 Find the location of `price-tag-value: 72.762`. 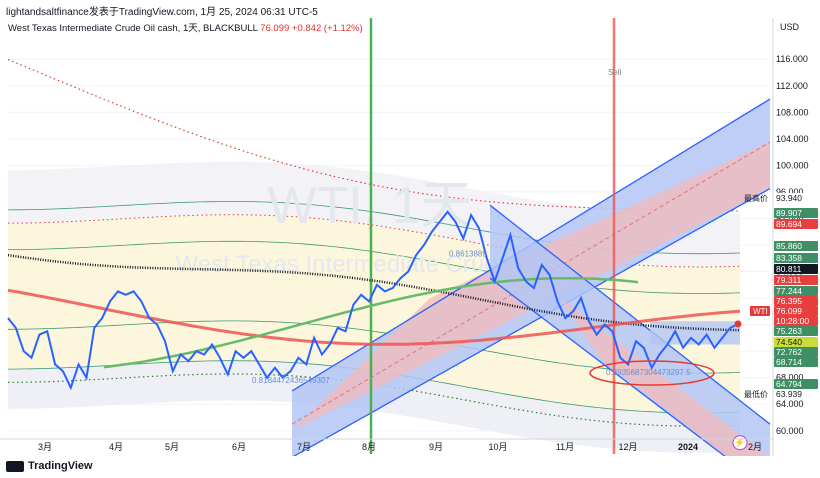

price-tag-value: 72.762 is located at coordinates (789, 352).